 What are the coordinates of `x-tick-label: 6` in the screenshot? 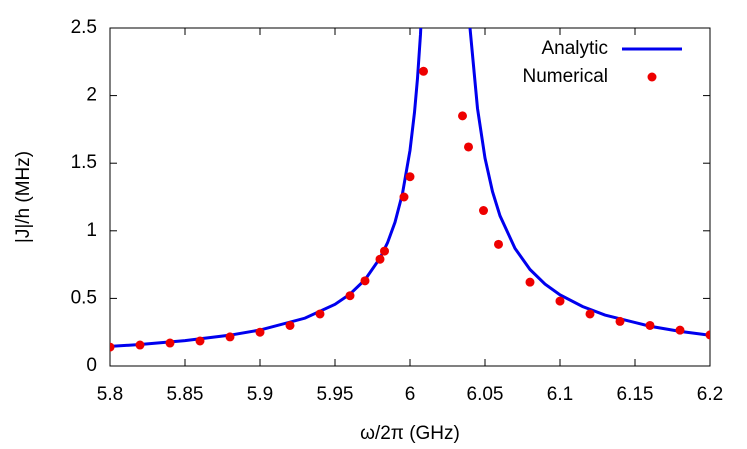 It's located at (410, 394).